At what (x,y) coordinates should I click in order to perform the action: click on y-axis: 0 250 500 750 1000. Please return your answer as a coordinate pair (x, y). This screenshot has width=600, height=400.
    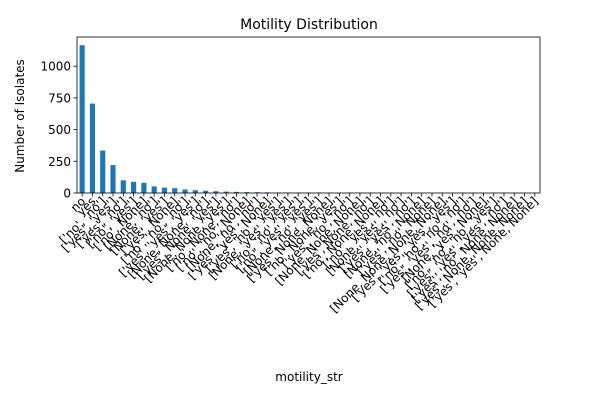
    Looking at the image, I should click on (58, 130).